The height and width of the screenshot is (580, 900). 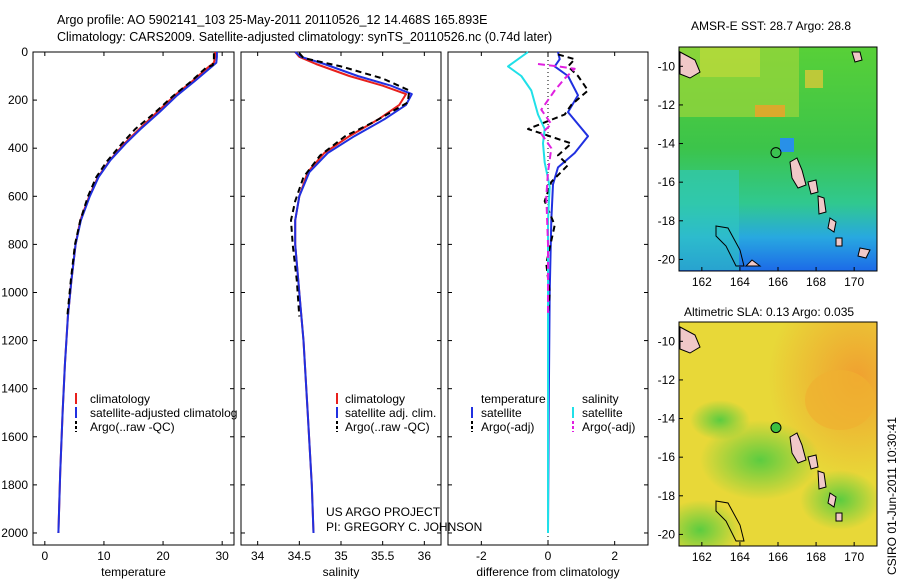 What do you see at coordinates (602, 413) in the screenshot?
I see `legend-entry: satellite` at bounding box center [602, 413].